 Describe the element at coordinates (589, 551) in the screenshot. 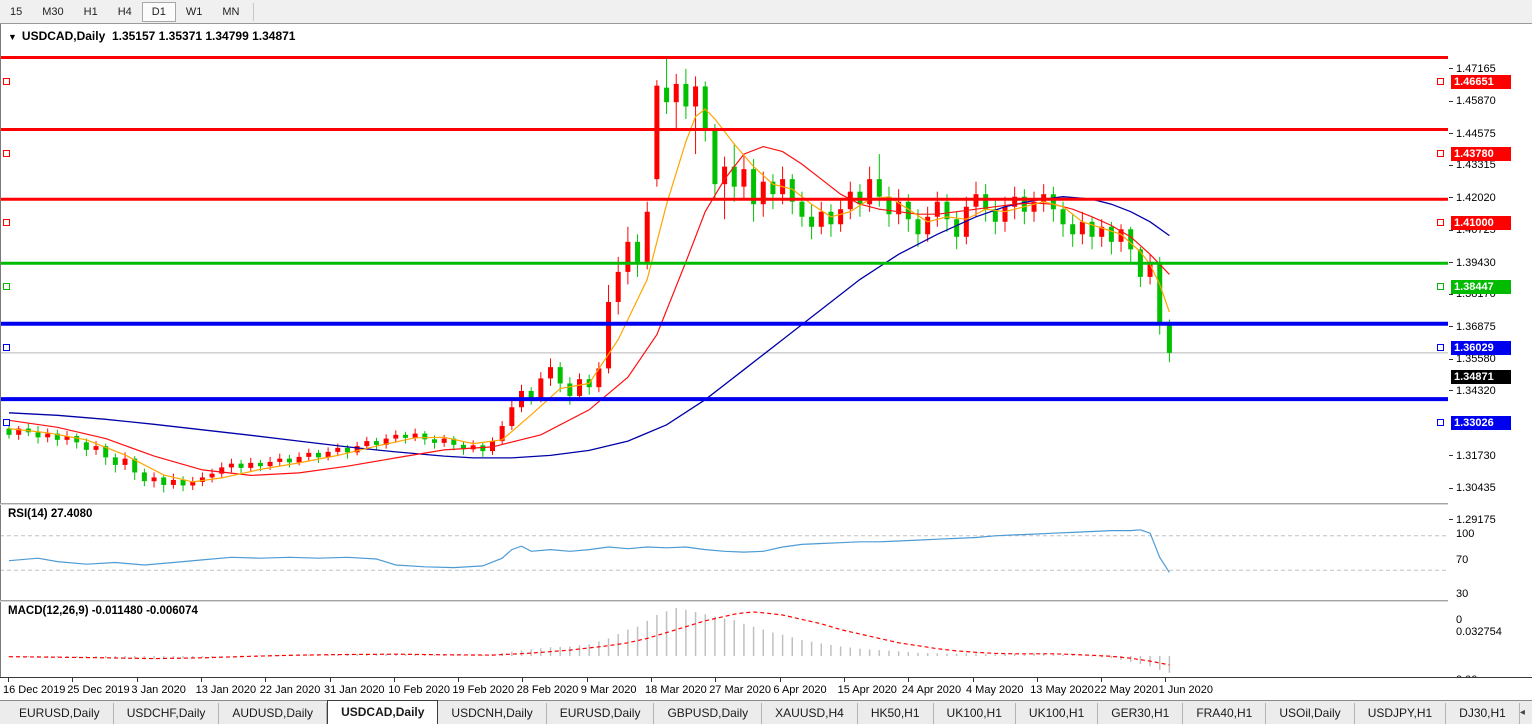

I see `rsi-line` at that location.